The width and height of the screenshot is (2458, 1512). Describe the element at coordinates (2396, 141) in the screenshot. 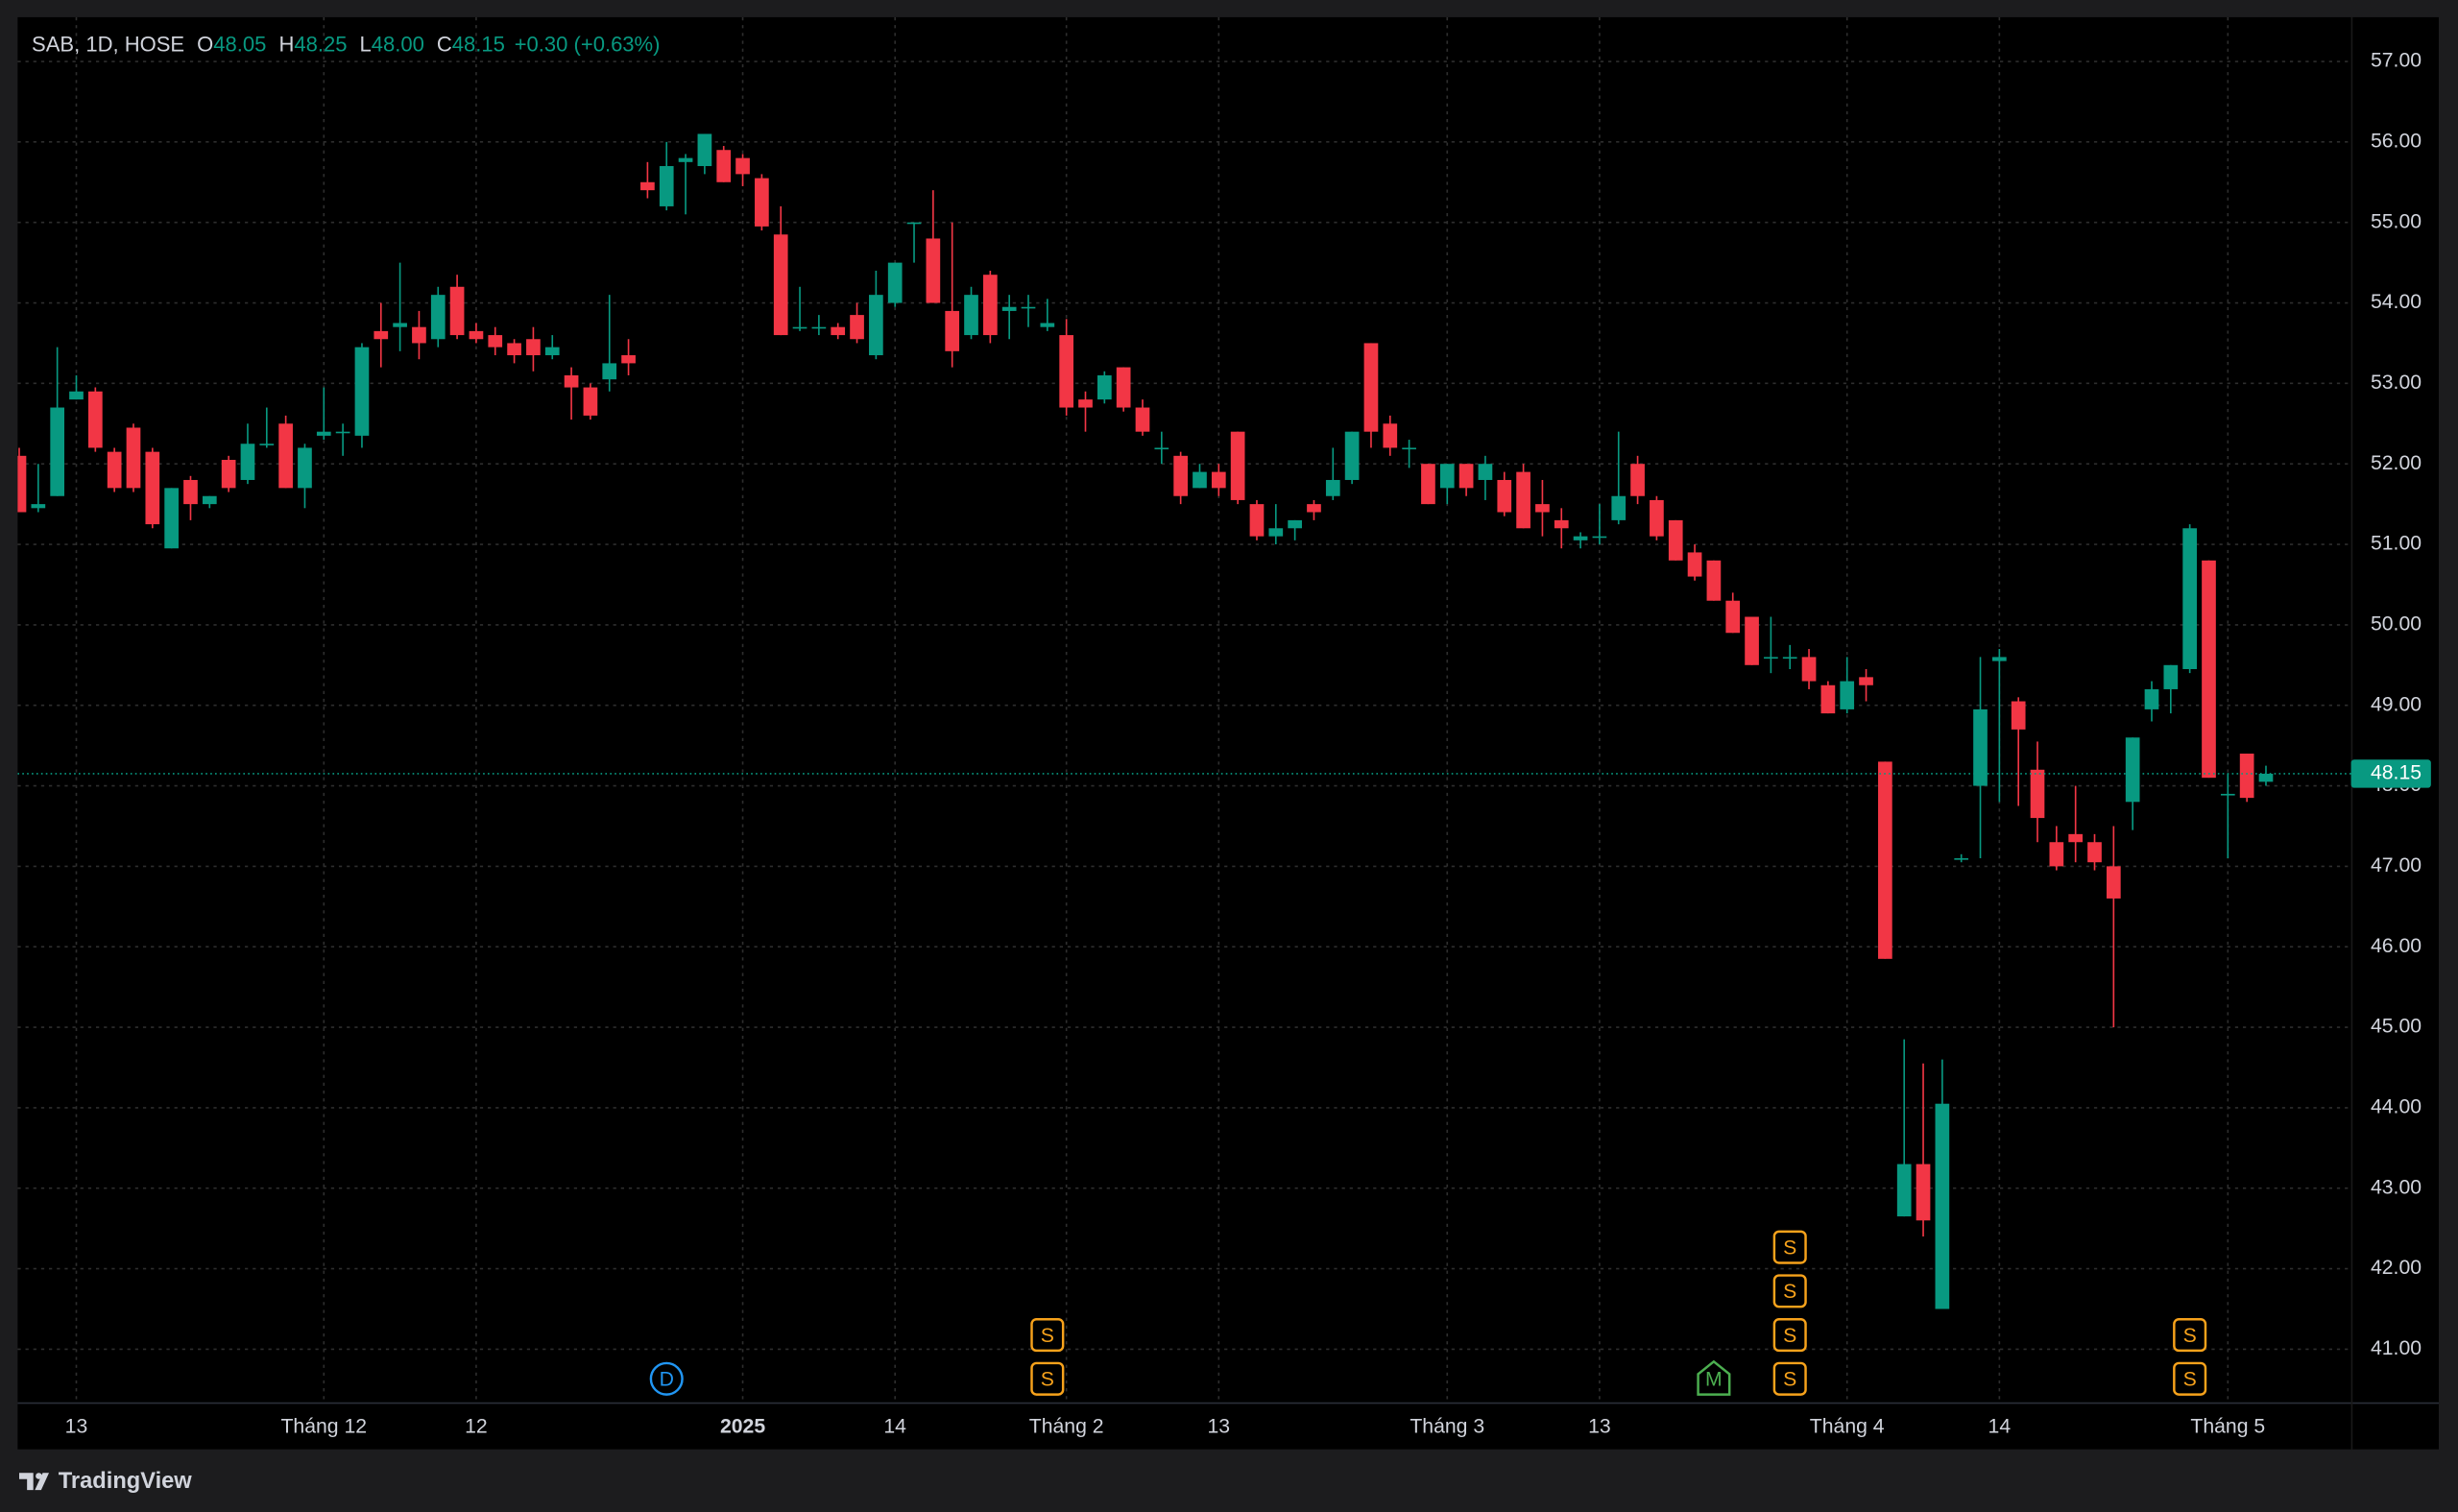

I see `y-tick-label: 56.00` at that location.